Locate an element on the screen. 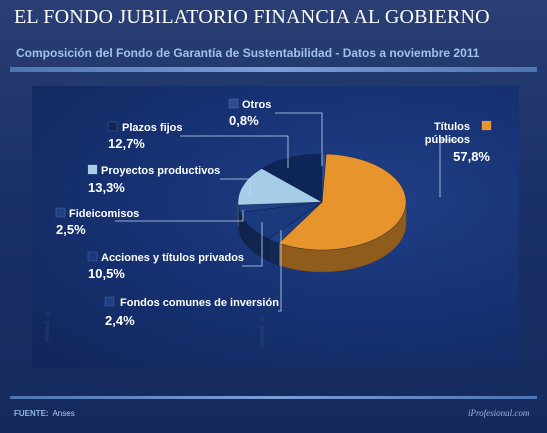 Image resolution: width=547 pixels, height=433 pixels. brand-logo: iProfesional.com is located at coordinates (499, 413).